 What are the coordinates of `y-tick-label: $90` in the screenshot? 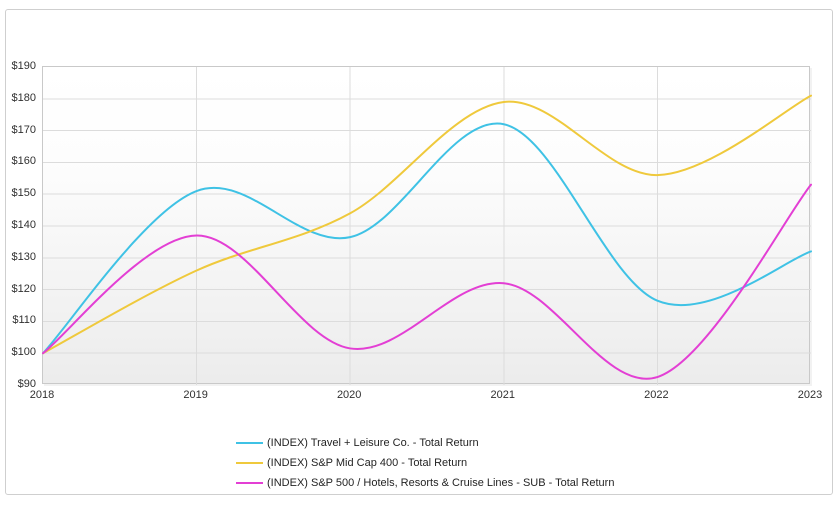 It's located at (26, 384).